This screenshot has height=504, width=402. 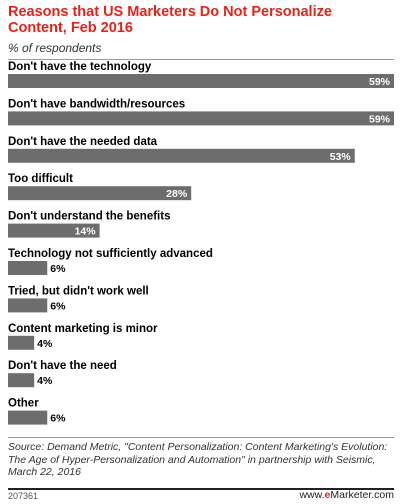 I want to click on category-label: Don't have the need, so click(x=62, y=366).